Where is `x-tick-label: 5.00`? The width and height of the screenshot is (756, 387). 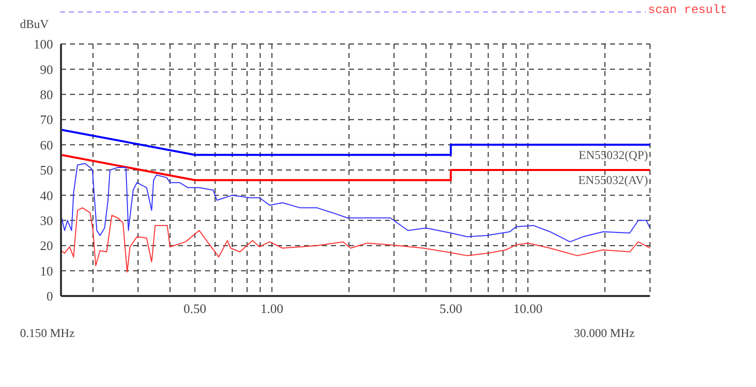
x-tick-label: 5.00 is located at coordinates (450, 308).